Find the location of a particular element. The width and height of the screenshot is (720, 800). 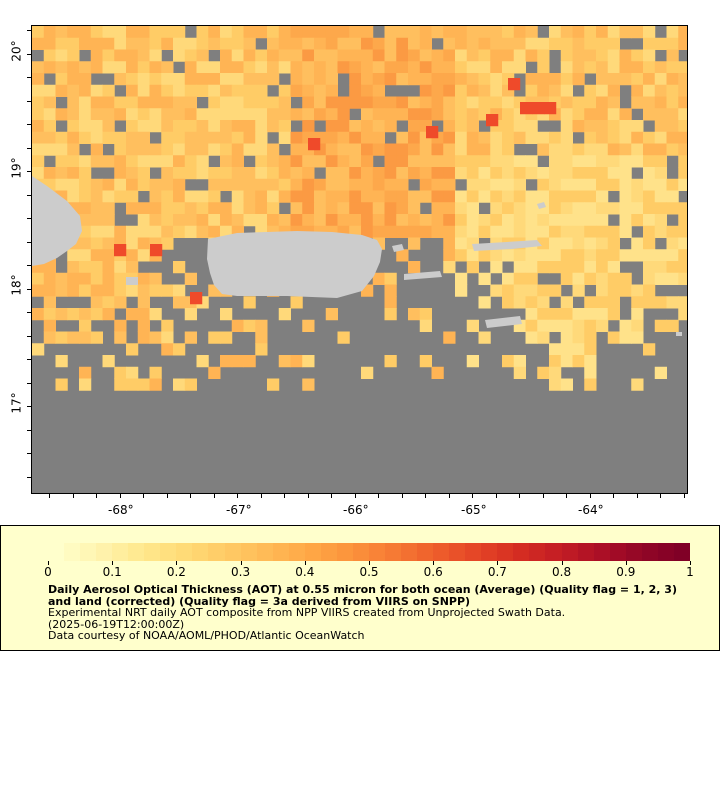

puerto-rico-island is located at coordinates (294, 264).